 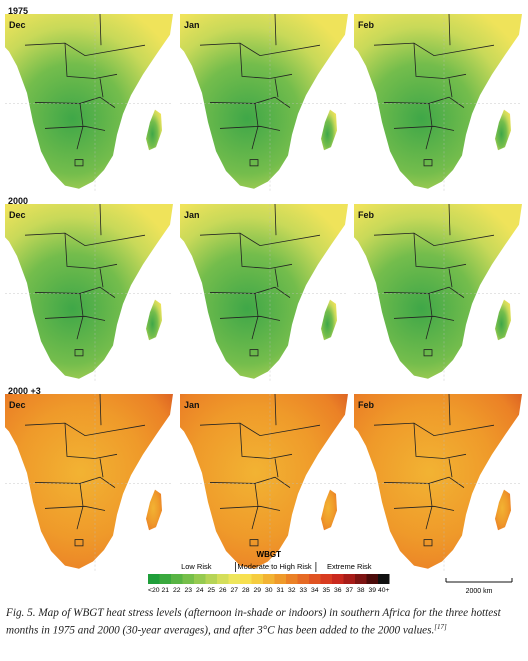 What do you see at coordinates (24, 391) in the screenshot?
I see `row-label: 2000 +3` at bounding box center [24, 391].